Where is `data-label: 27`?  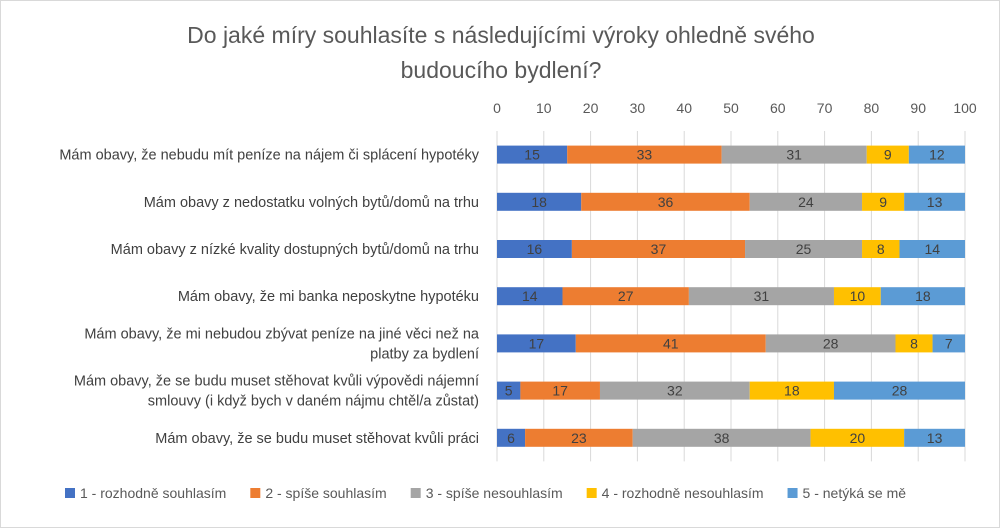
data-label: 27 is located at coordinates (626, 296).